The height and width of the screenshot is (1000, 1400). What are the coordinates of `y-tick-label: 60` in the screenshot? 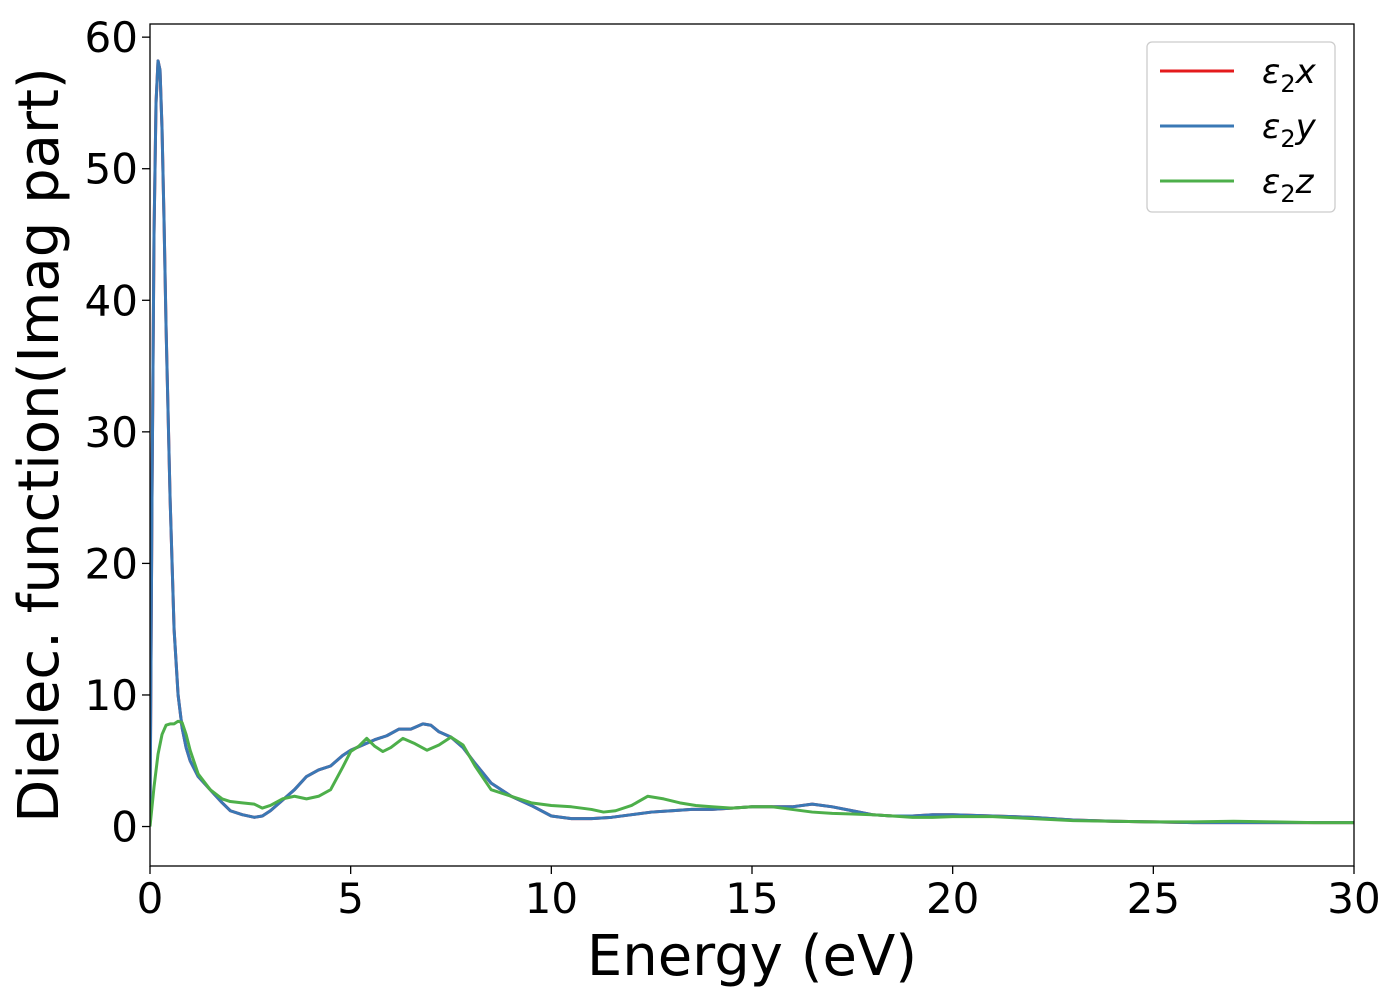 It's located at (111, 37).